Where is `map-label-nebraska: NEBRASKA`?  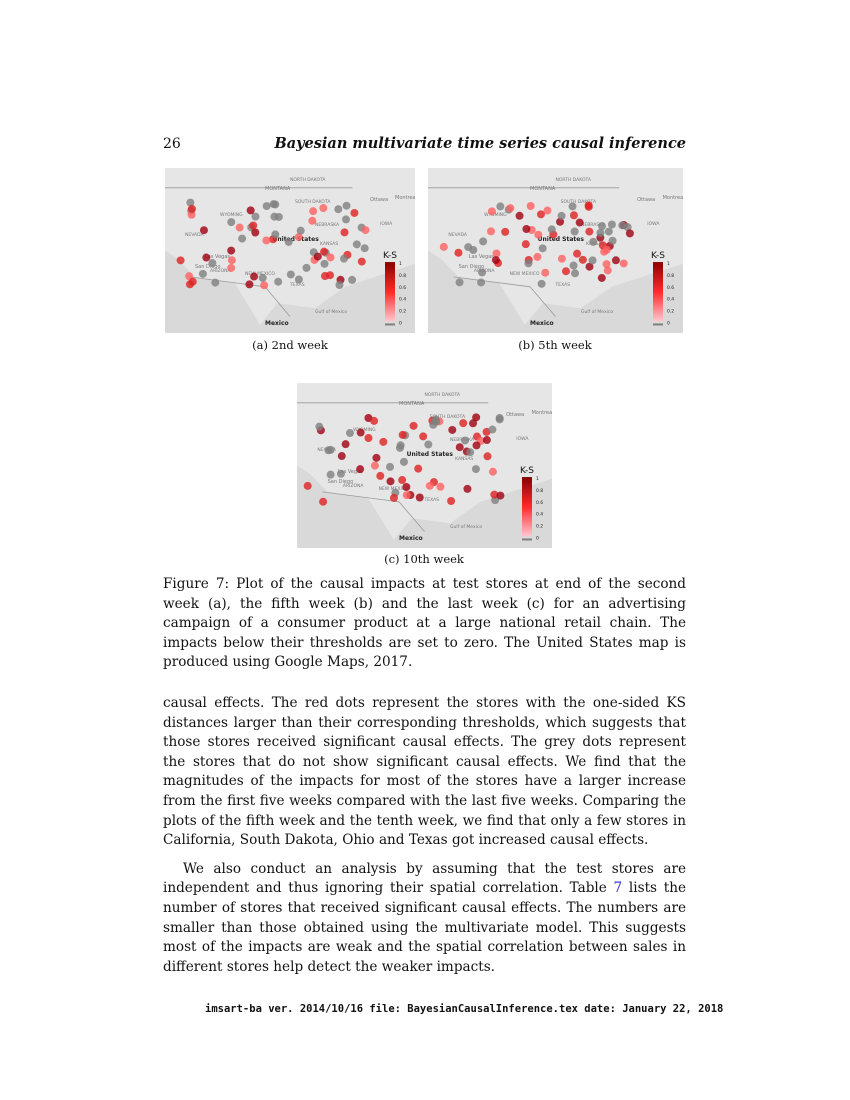 map-label-nebraska: NEBRASKA is located at coordinates (327, 225).